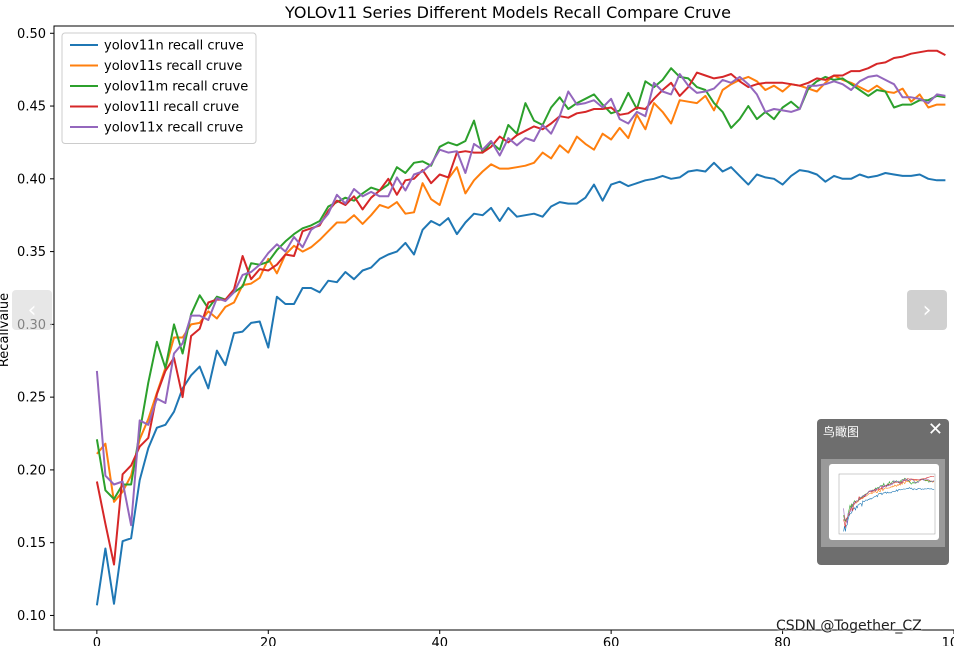 The image size is (954, 646). I want to click on next-image-button: ›, so click(927, 310).